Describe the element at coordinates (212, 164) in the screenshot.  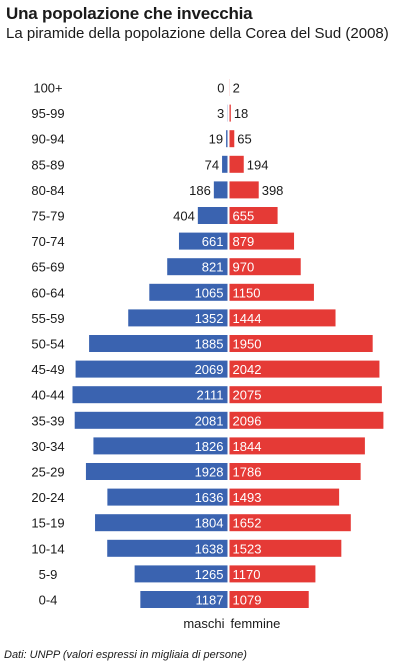
I see `male-value-label: 74` at that location.